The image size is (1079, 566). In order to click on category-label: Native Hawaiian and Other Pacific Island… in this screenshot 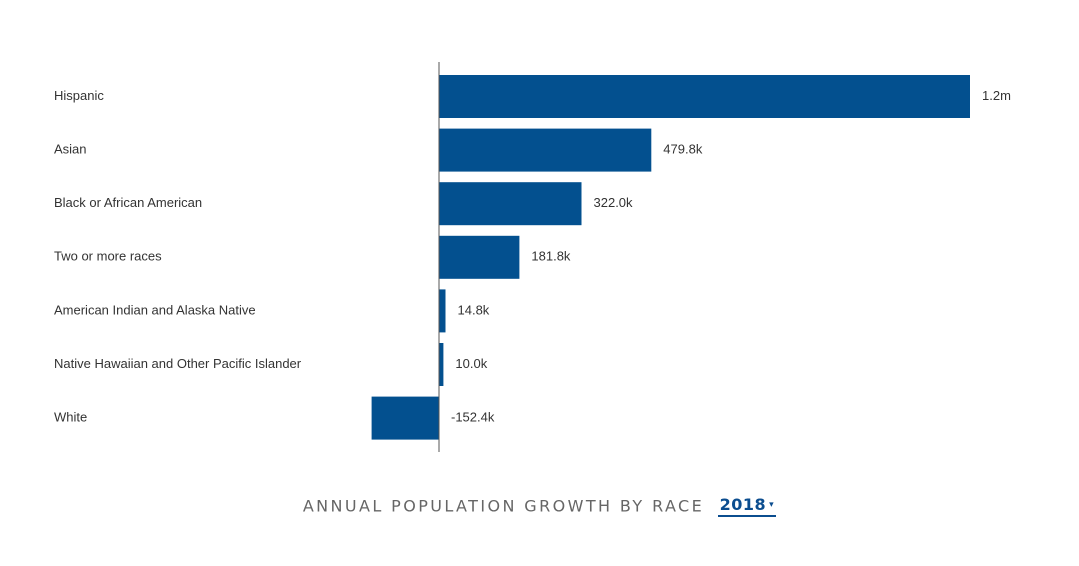, I will do `click(178, 363)`.